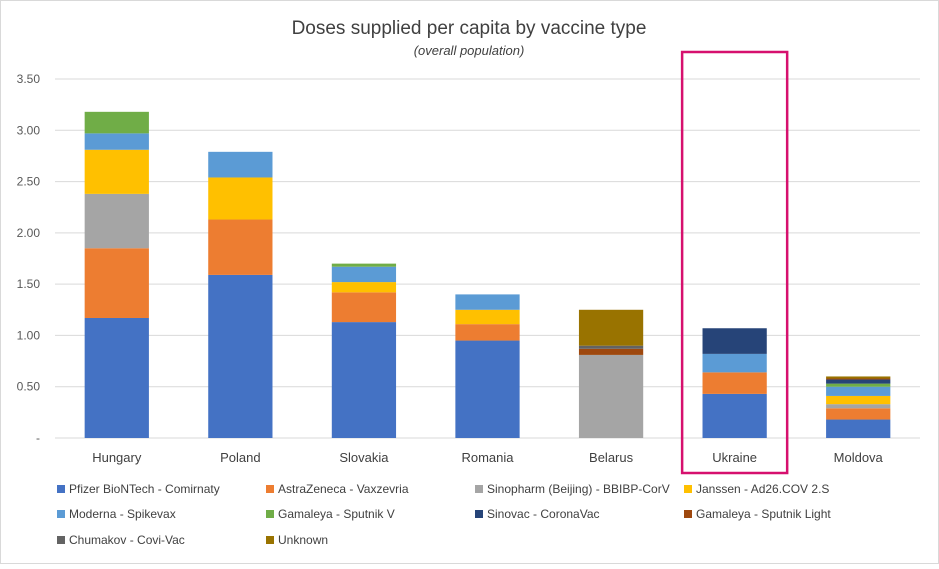  I want to click on legend-label: Chumakov - Covi-Vac, so click(127, 540).